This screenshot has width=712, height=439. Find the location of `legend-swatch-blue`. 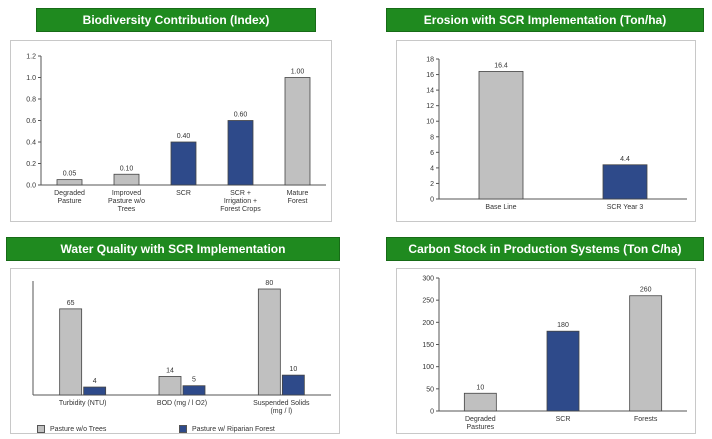

legend-swatch-blue is located at coordinates (183, 429).